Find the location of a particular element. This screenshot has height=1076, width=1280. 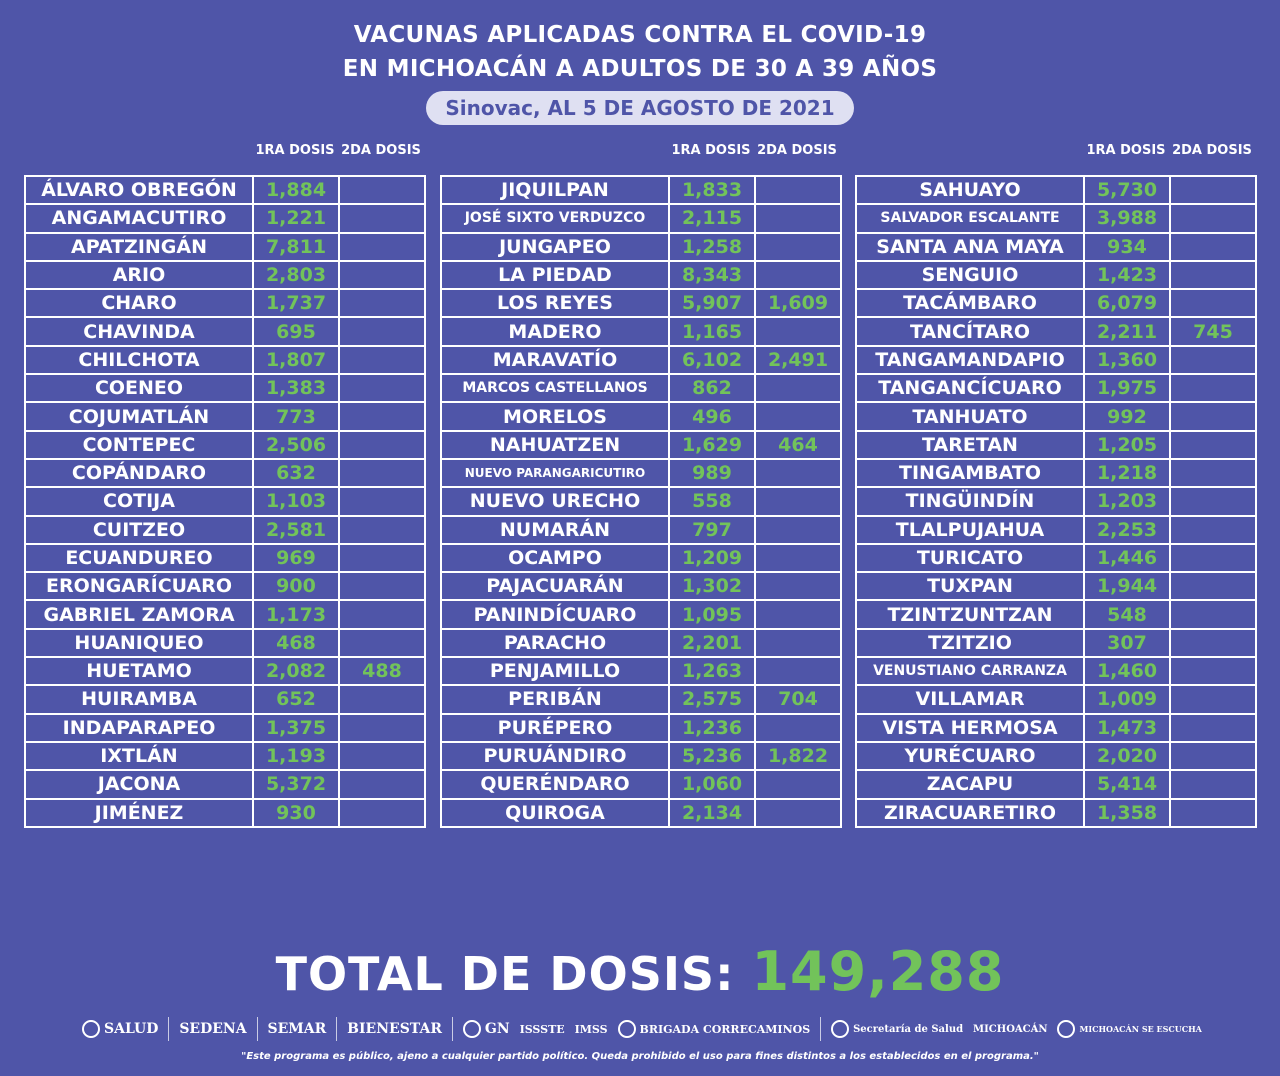

municipality-name: ECUANDUREO is located at coordinates (139, 558).